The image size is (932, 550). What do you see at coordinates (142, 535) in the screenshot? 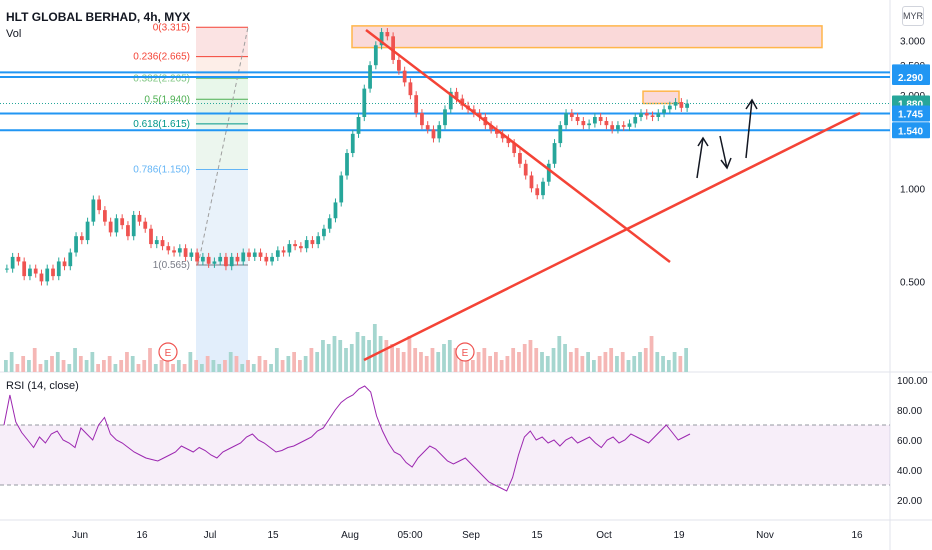
I see `time-axis-label: 16` at bounding box center [142, 535].